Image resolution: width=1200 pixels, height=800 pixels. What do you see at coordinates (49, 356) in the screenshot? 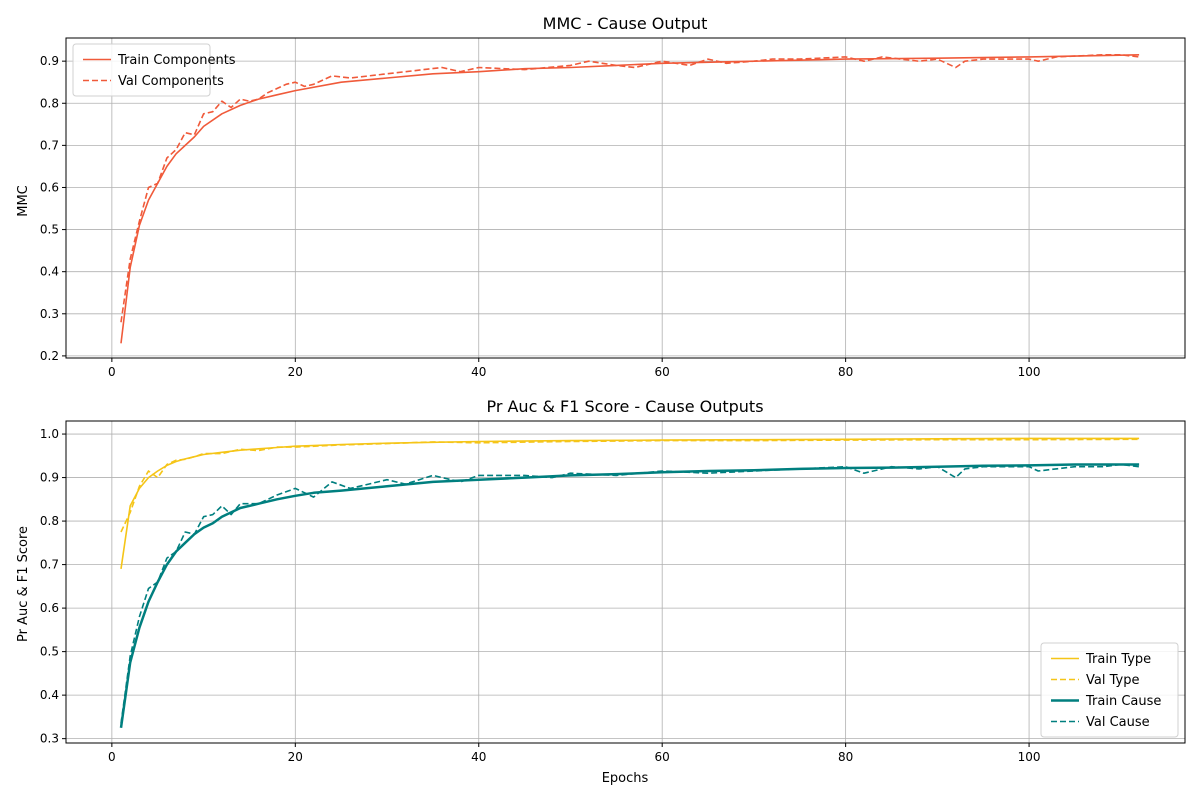
I see `y-tick-label: 0.2` at bounding box center [49, 356].